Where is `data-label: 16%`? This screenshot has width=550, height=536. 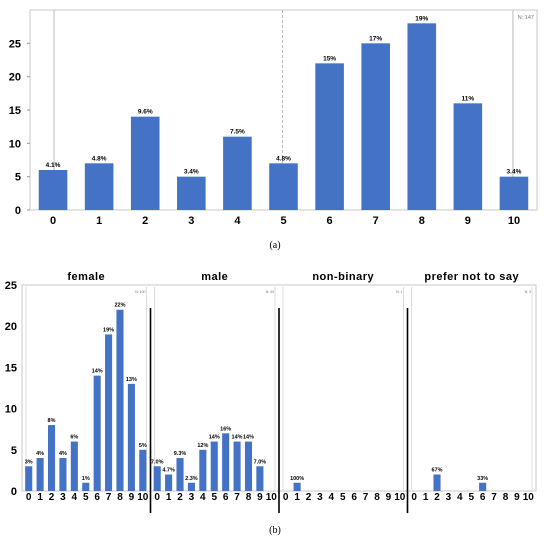 data-label: 16% is located at coordinates (225, 429).